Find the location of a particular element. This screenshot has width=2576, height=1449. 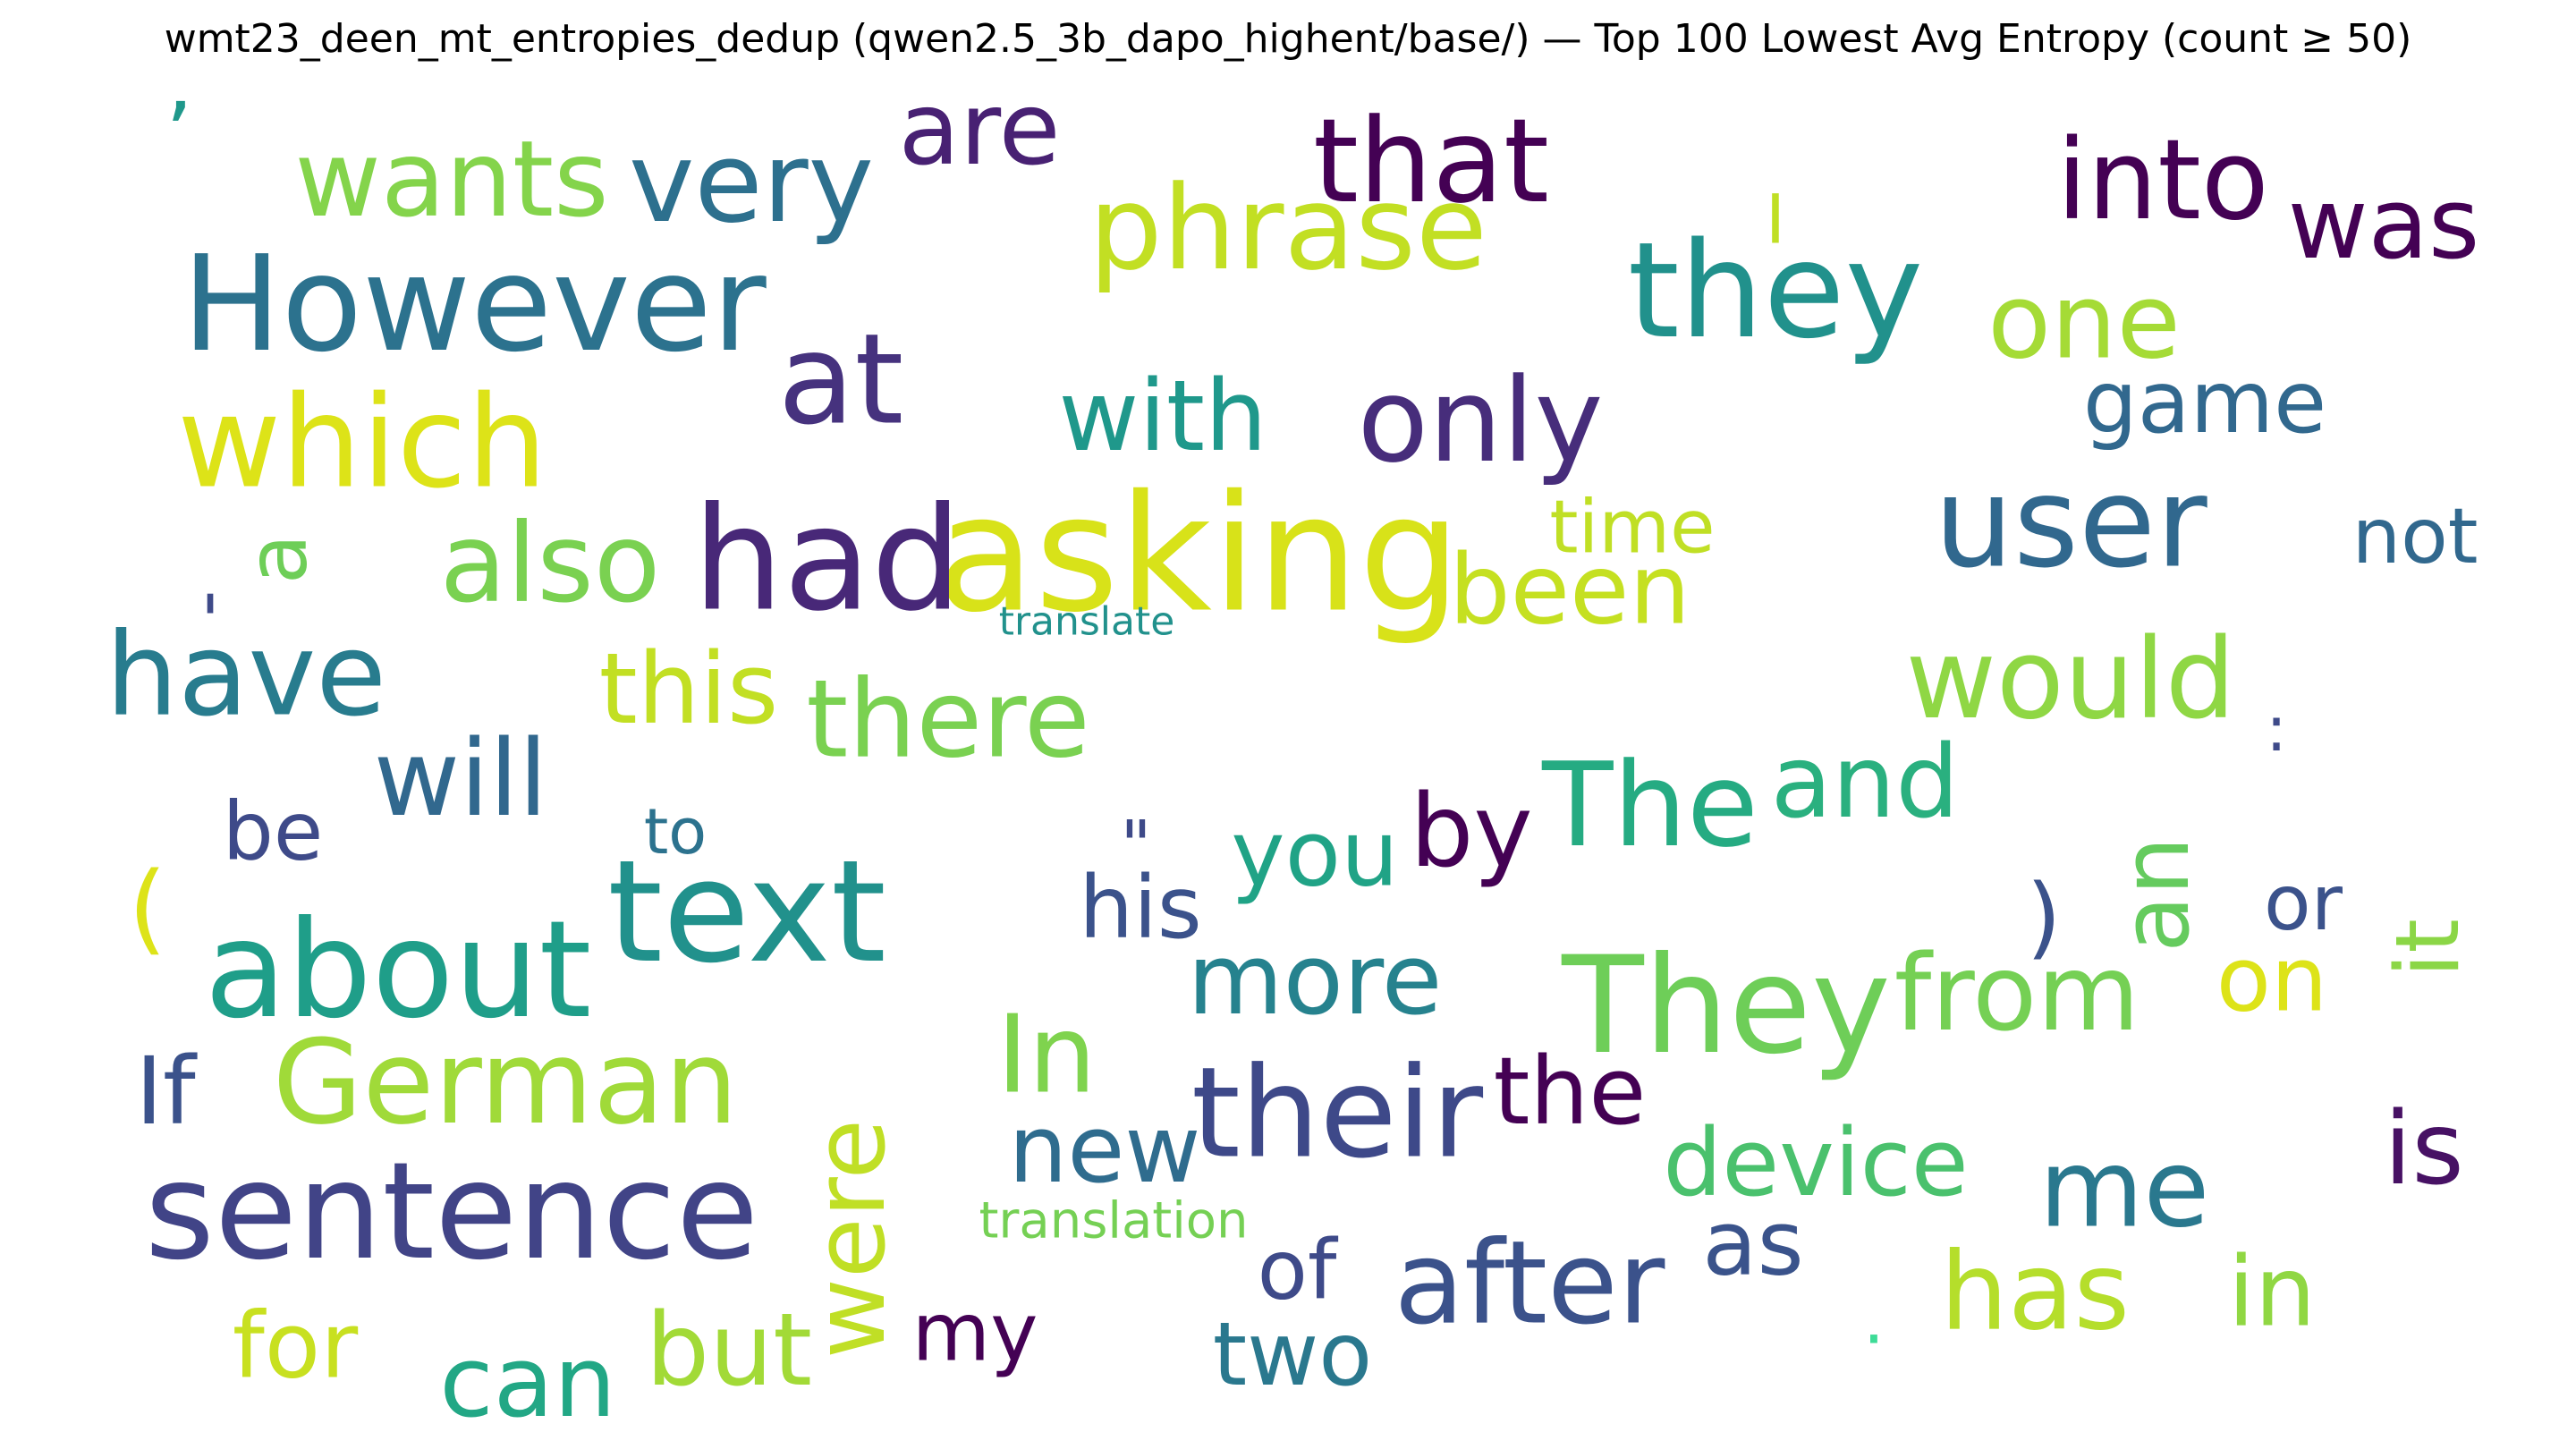

cloud-word: it is located at coordinates (2428, 948).